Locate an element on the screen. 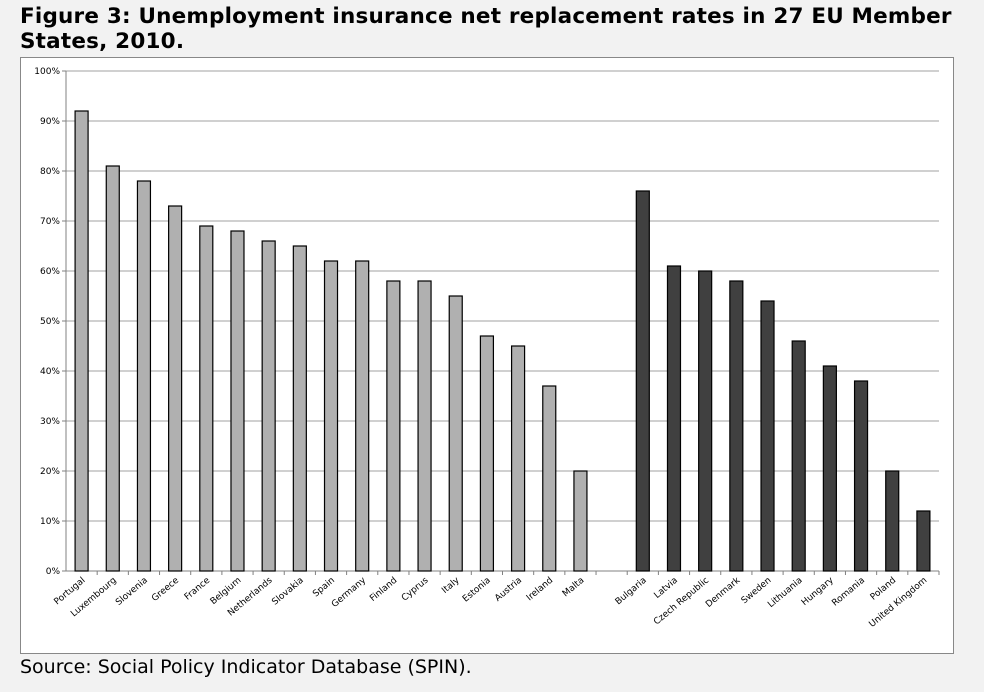  x-category-label: Spain is located at coordinates (324, 588).